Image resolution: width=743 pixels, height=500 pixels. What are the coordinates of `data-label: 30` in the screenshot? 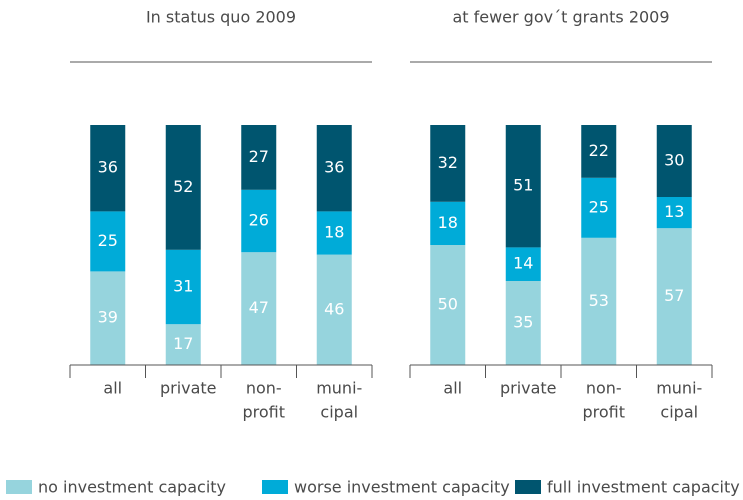 It's located at (674, 160).